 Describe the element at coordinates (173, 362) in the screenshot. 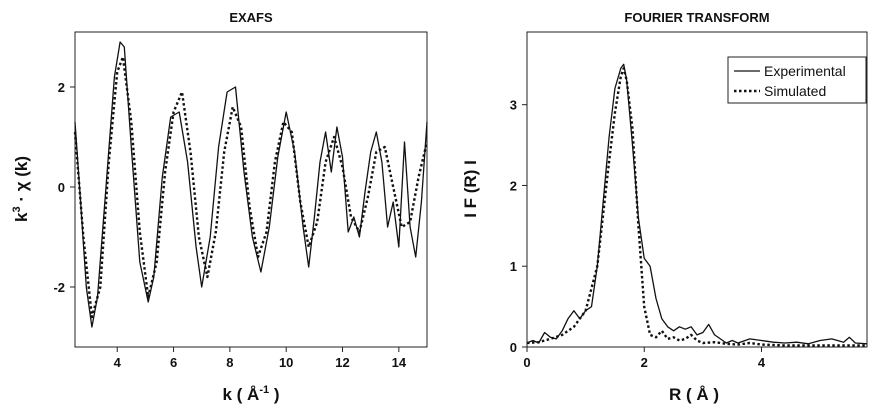

I see `exafs-x-tick-label: 6` at that location.